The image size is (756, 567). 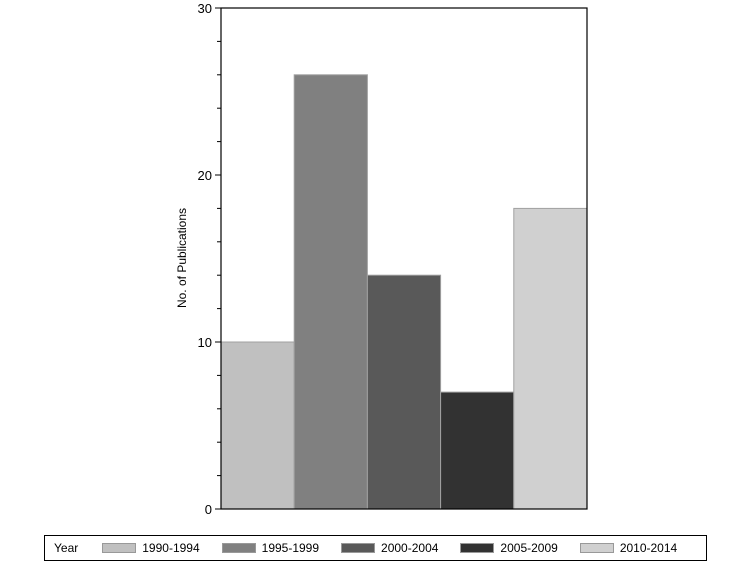 What do you see at coordinates (410, 548) in the screenshot?
I see `legend-label: 2000-2004` at bounding box center [410, 548].